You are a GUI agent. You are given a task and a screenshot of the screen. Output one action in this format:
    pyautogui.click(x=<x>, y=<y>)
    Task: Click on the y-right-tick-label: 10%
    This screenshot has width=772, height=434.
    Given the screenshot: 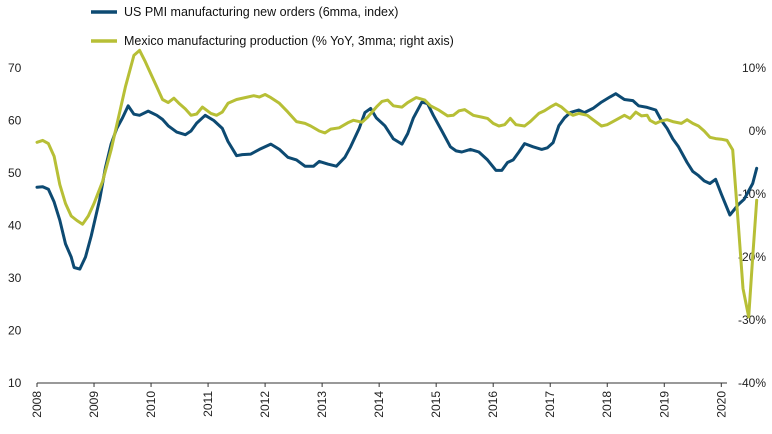 What is the action you would take?
    pyautogui.click(x=754, y=68)
    